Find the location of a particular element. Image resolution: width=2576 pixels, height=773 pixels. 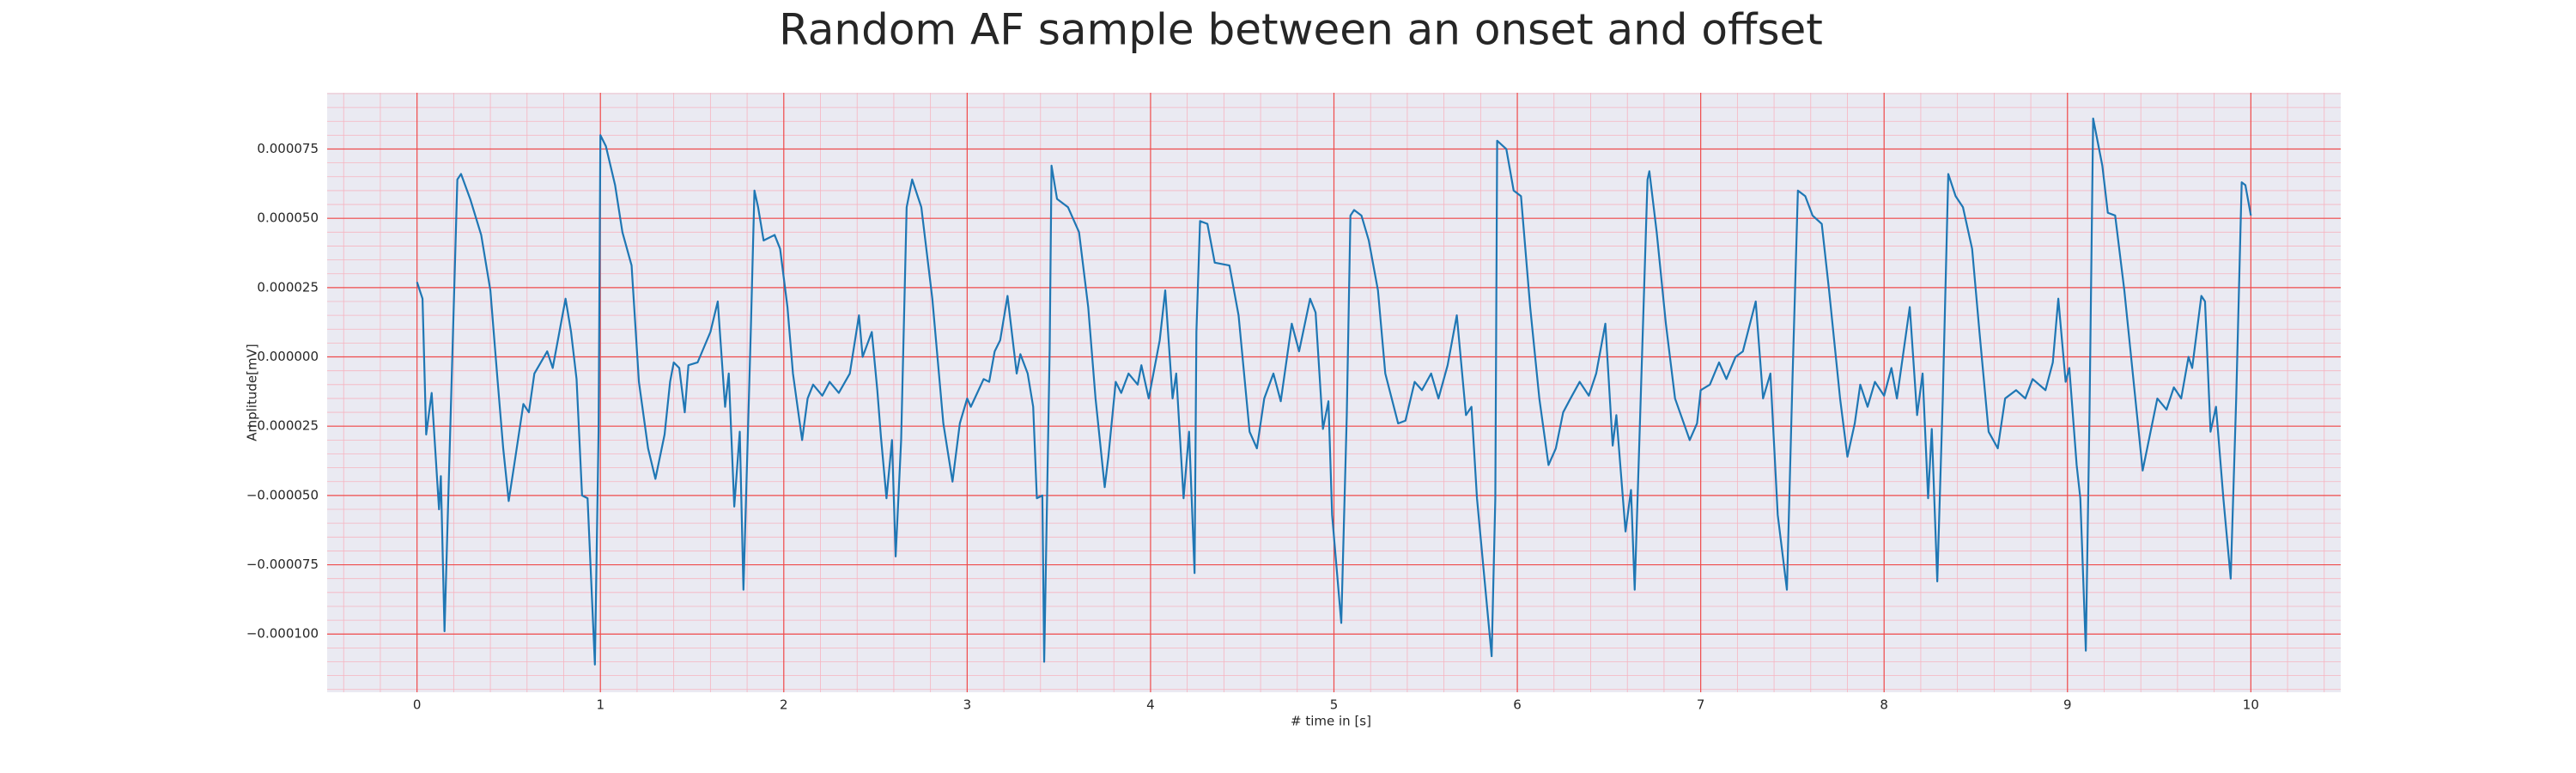

y-tick-label: 0.000025 is located at coordinates (288, 287).